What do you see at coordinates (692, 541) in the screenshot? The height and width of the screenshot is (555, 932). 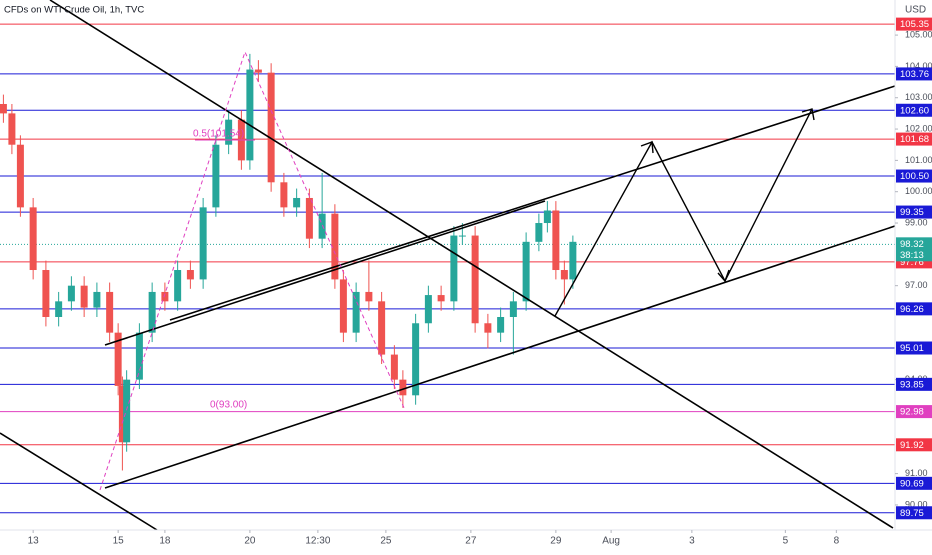 I see `x-tick-label: 3` at bounding box center [692, 541].